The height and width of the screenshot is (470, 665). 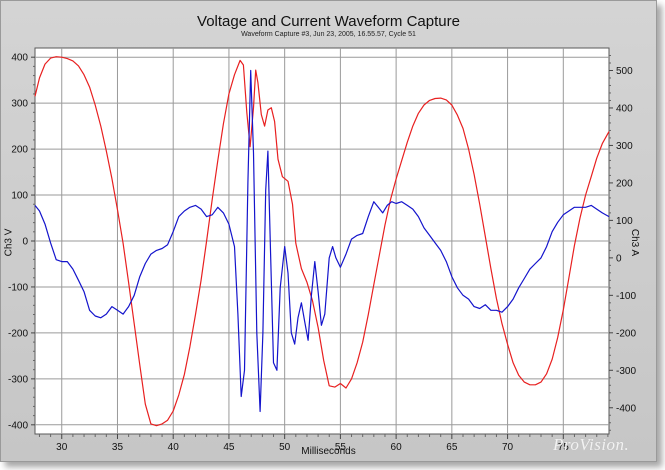 What do you see at coordinates (19, 196) in the screenshot?
I see `y-left-tick-label: 100` at bounding box center [19, 196].